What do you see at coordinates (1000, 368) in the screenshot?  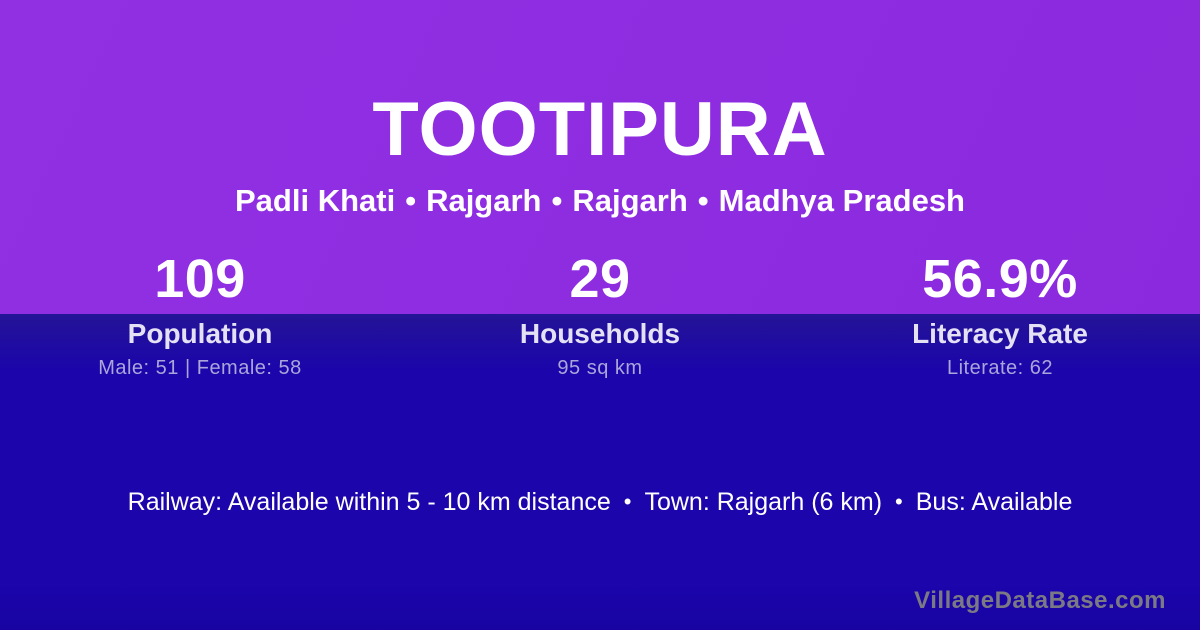 I see `literacy-detail: Literate: 62` at bounding box center [1000, 368].